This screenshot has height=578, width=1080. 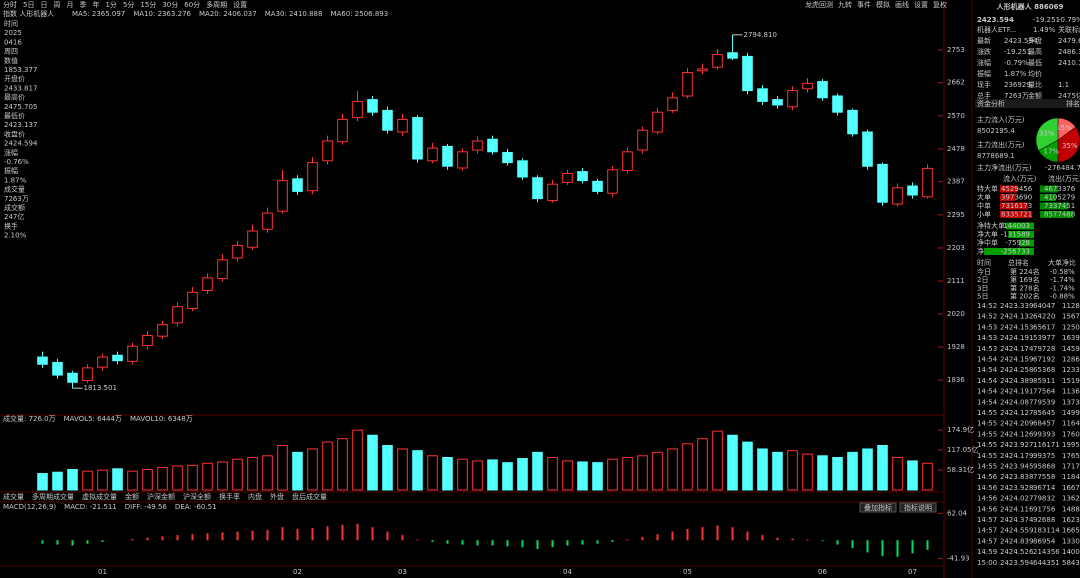 I want to click on tick-cell: 1136, so click(x=1071, y=392).